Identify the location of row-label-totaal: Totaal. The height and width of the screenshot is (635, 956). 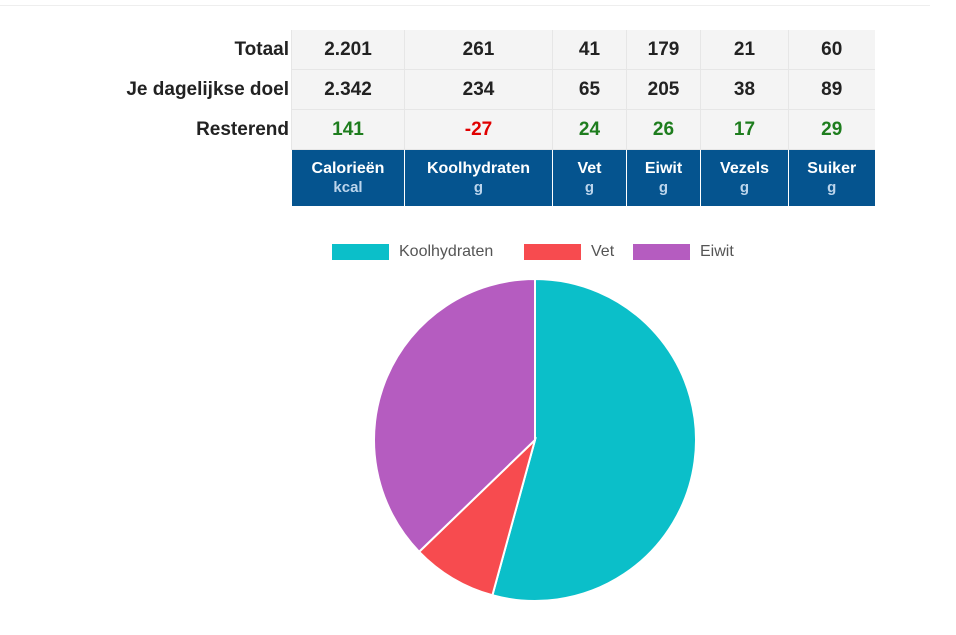
(154, 50).